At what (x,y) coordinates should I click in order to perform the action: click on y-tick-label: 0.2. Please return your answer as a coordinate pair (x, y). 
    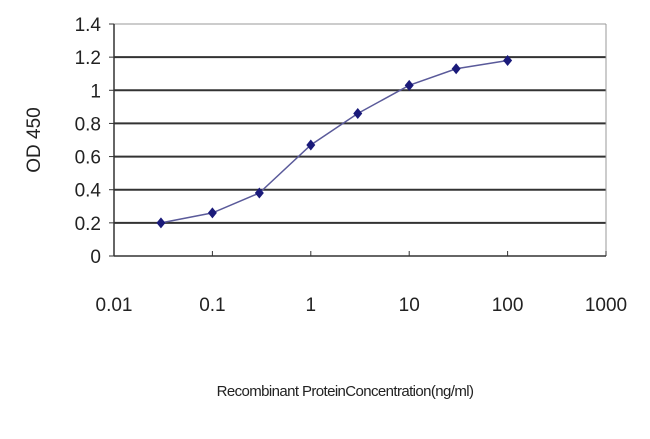
    Looking at the image, I should click on (88, 224).